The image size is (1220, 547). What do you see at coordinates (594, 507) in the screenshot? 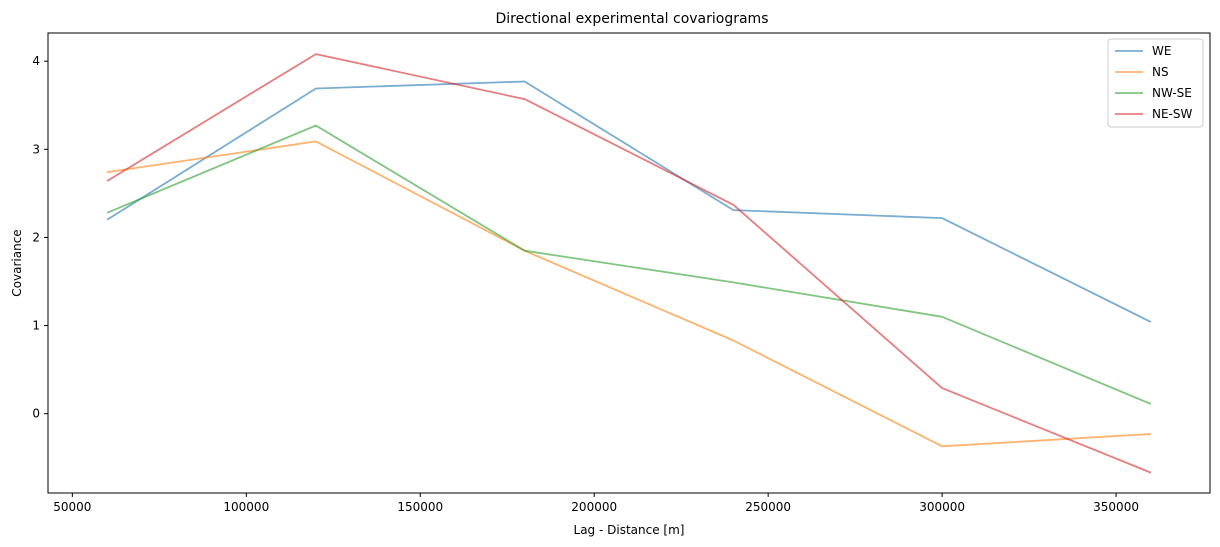
I see `x-tick-label: 200000` at bounding box center [594, 507].